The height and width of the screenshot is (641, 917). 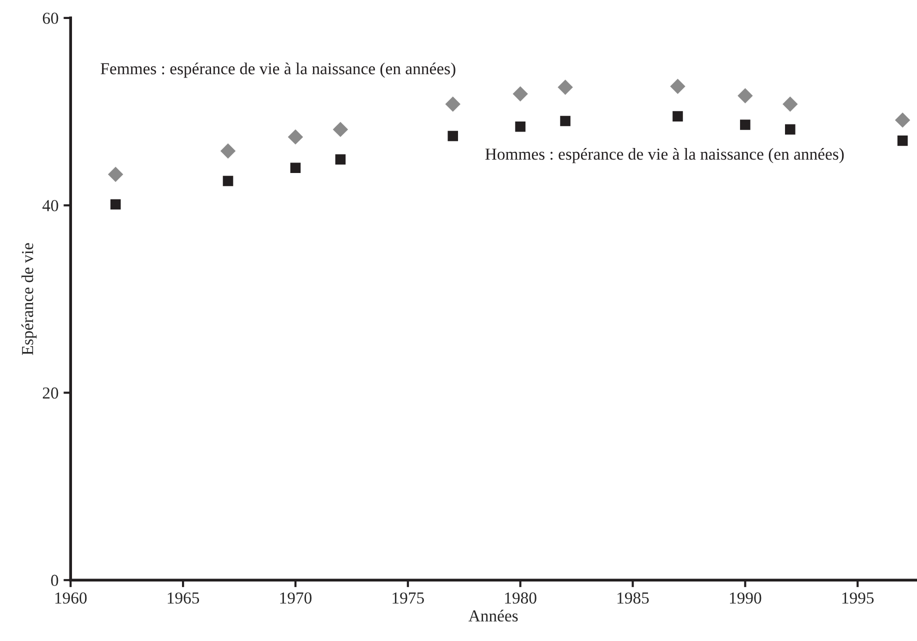 What do you see at coordinates (71, 598) in the screenshot?
I see `x-tick-label: 1960` at bounding box center [71, 598].